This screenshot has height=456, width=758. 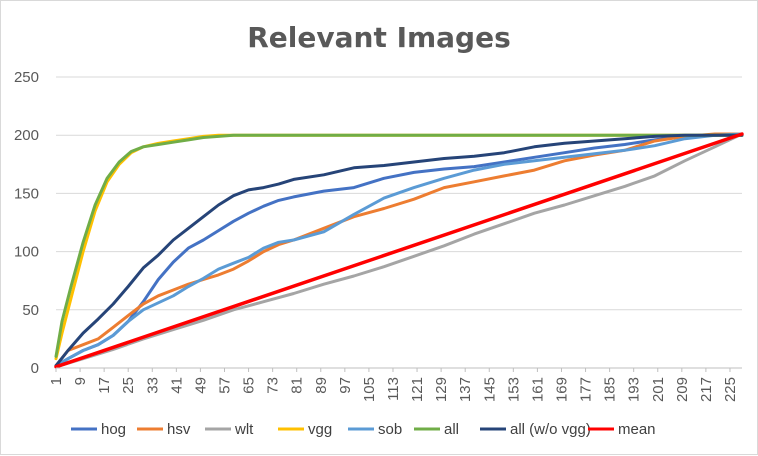 What do you see at coordinates (113, 429) in the screenshot?
I see `legend-label: hog` at bounding box center [113, 429].